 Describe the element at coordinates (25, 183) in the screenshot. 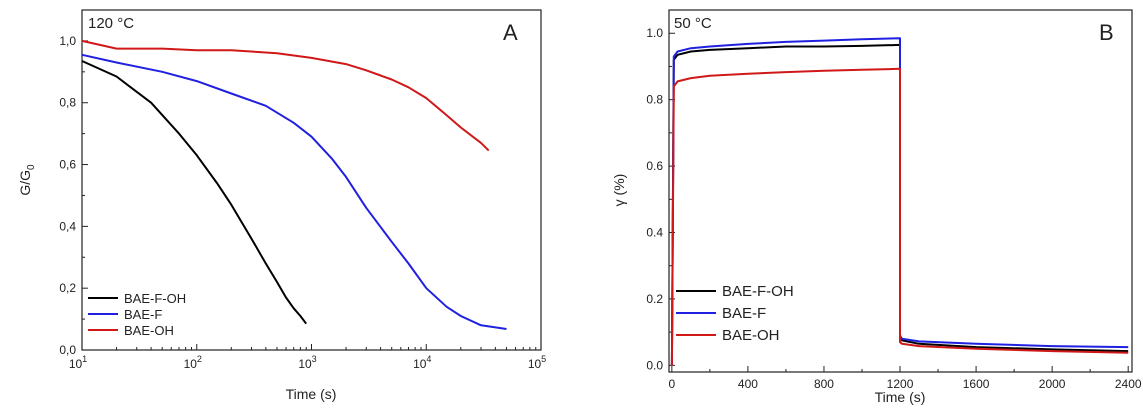

I see `panel-a-y-axis-title-main: G/G` at that location.